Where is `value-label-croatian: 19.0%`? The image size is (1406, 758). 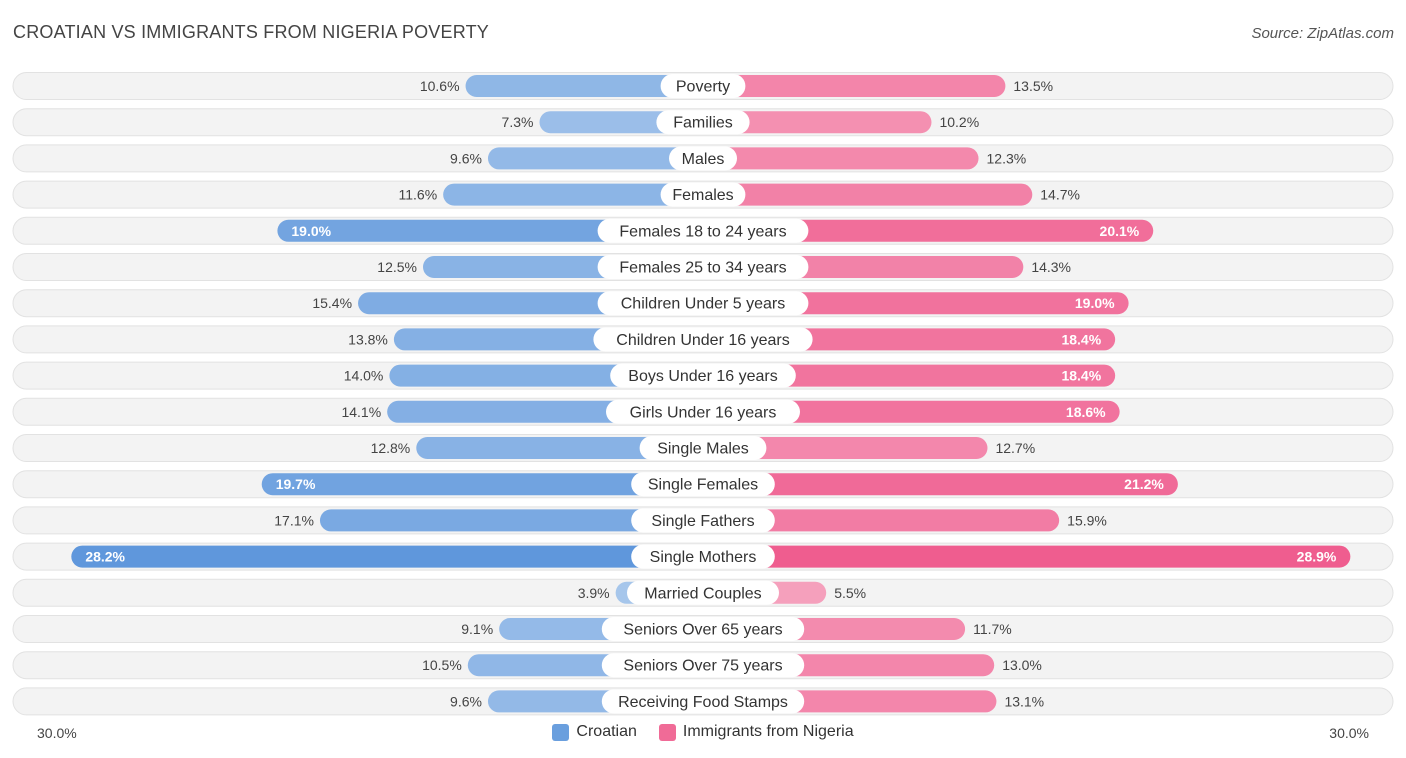 value-label-croatian: 19.0% is located at coordinates (311, 231).